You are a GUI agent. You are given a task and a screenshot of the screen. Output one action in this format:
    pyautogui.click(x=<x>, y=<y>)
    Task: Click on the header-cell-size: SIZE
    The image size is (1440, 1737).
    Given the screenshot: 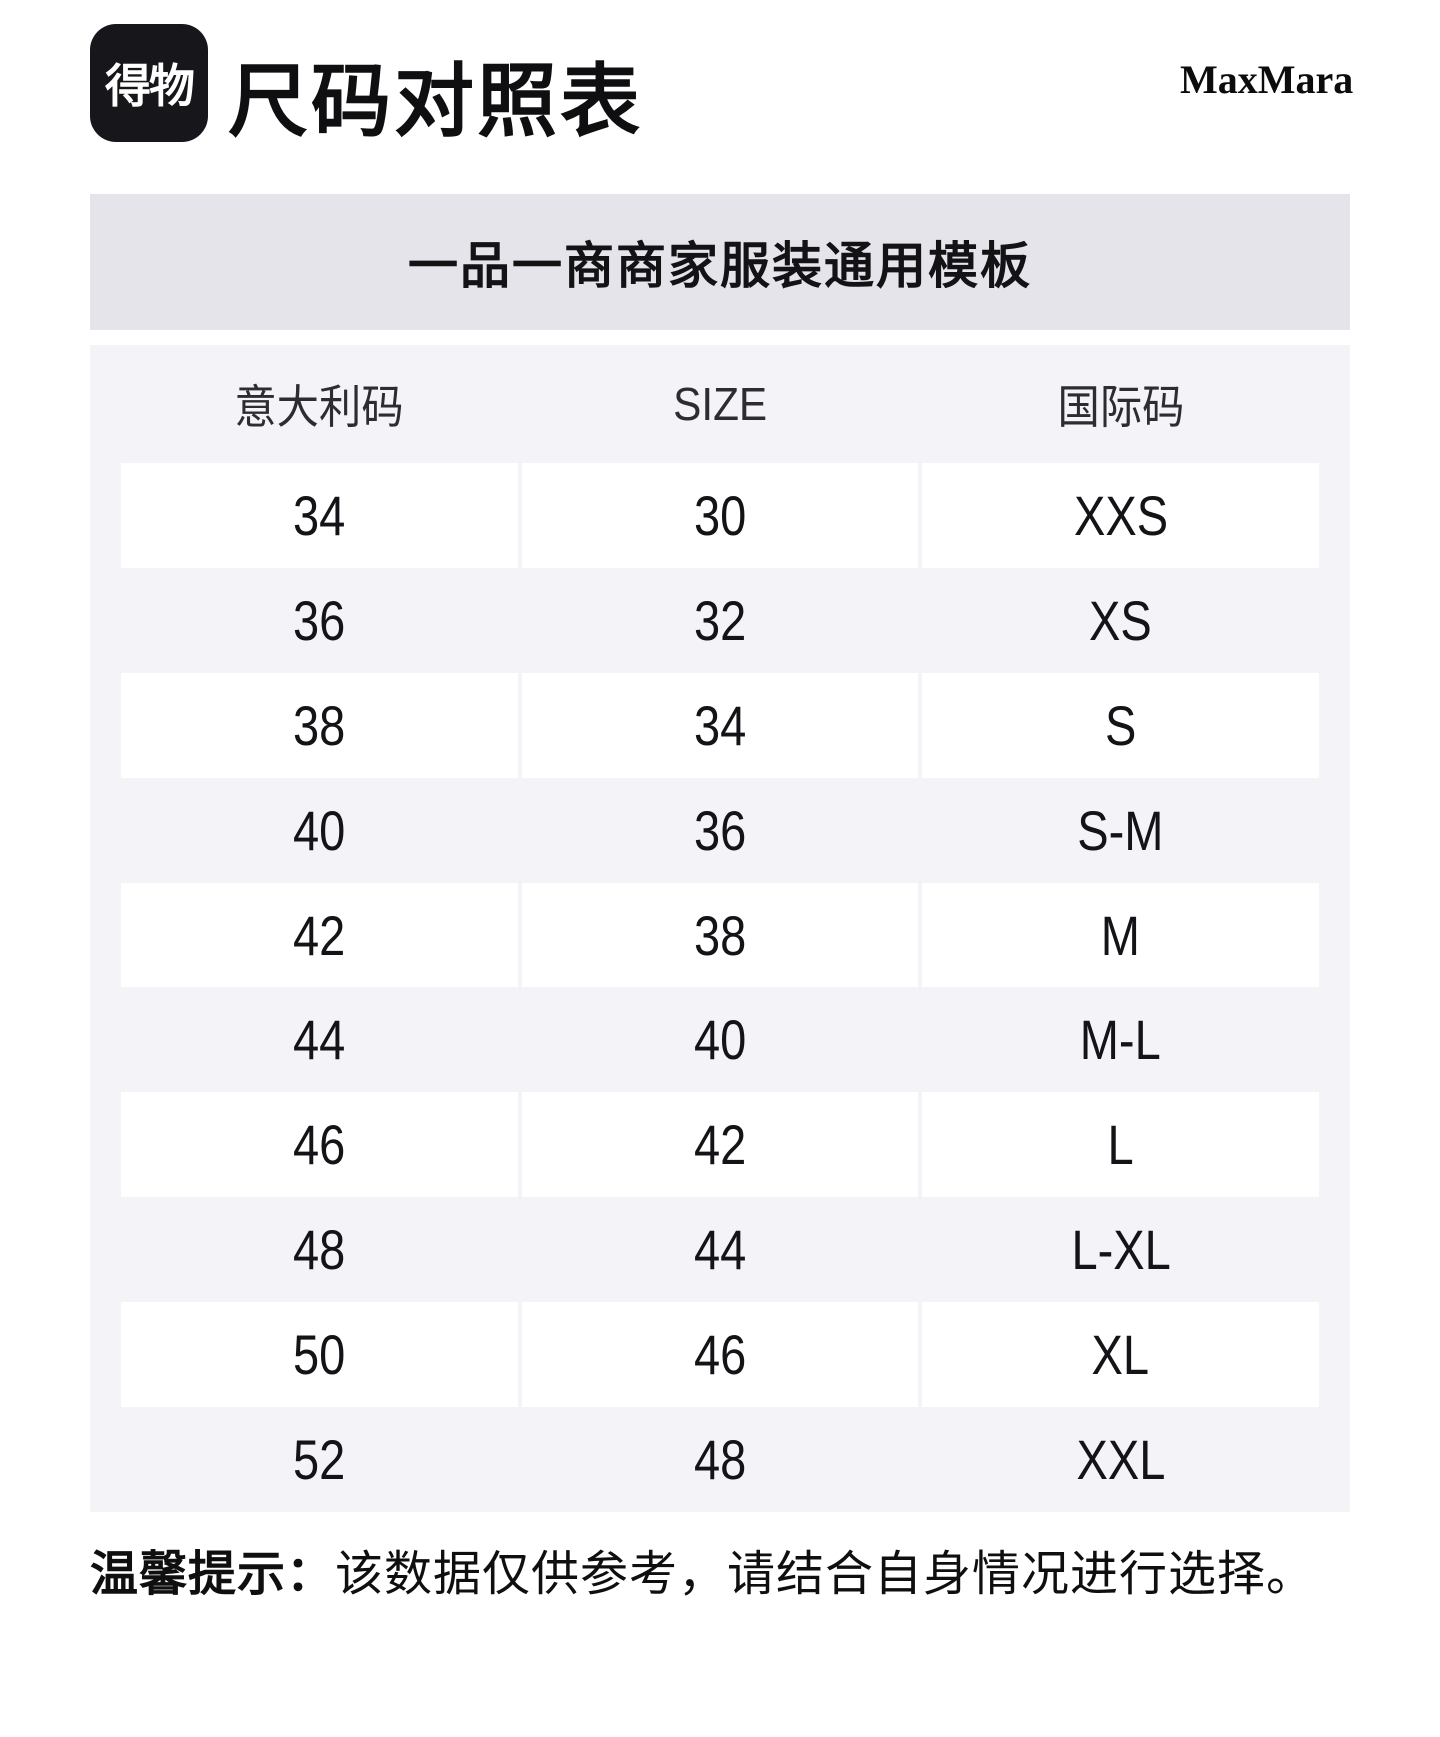 What is the action you would take?
    pyautogui.click(x=720, y=404)
    